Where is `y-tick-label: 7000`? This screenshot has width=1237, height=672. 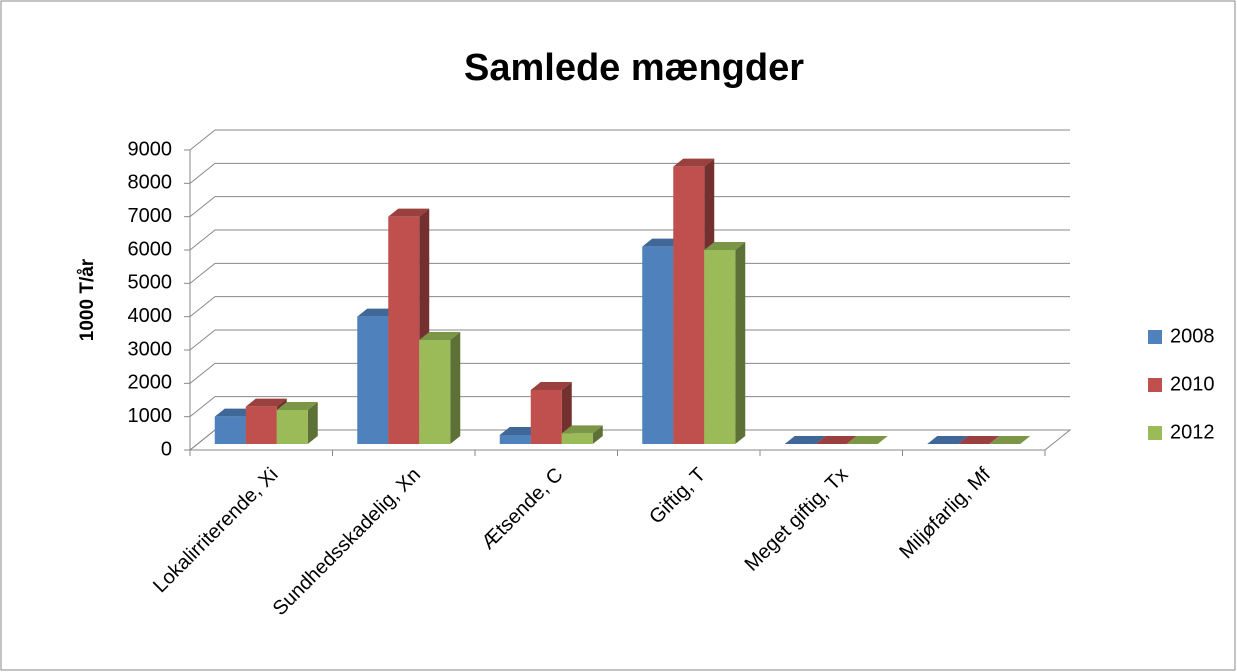
y-tick-label: 7000 is located at coordinates (150, 216).